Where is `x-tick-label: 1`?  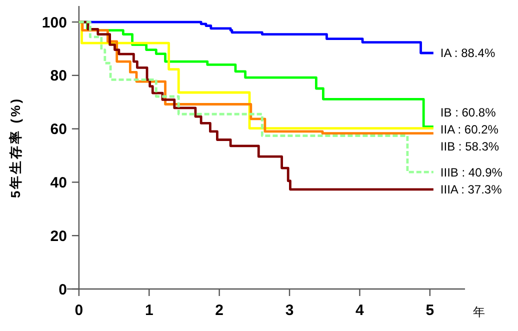
x-tick-label: 1 is located at coordinates (149, 310).